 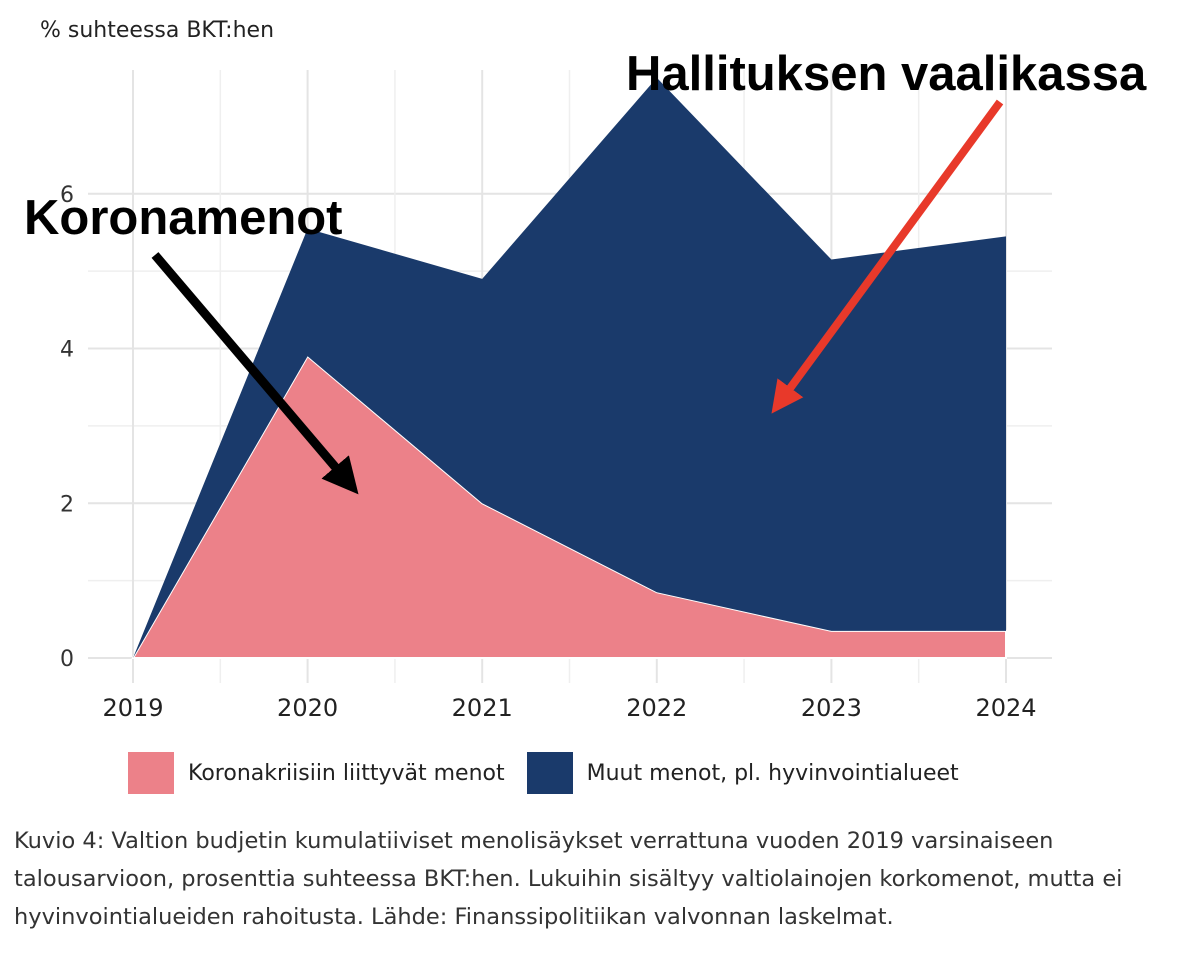 I want to click on legend-item-korona: Koronakriisiin liittyvät menot, so click(x=316, y=773).